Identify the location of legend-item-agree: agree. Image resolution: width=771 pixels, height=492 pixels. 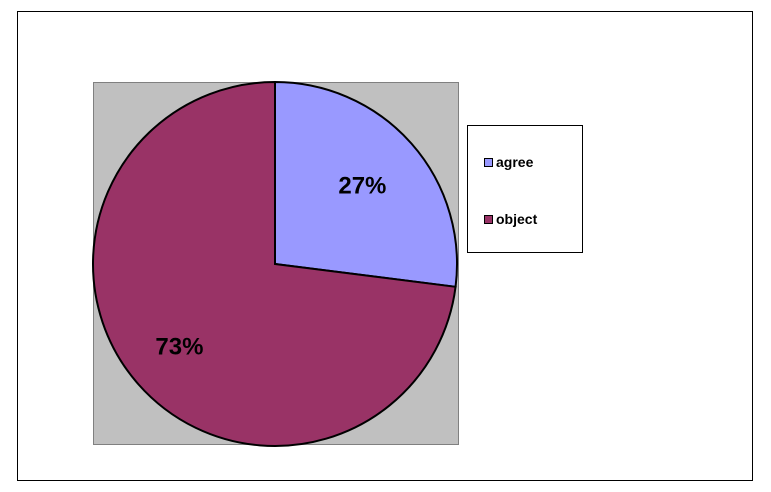
(508, 162).